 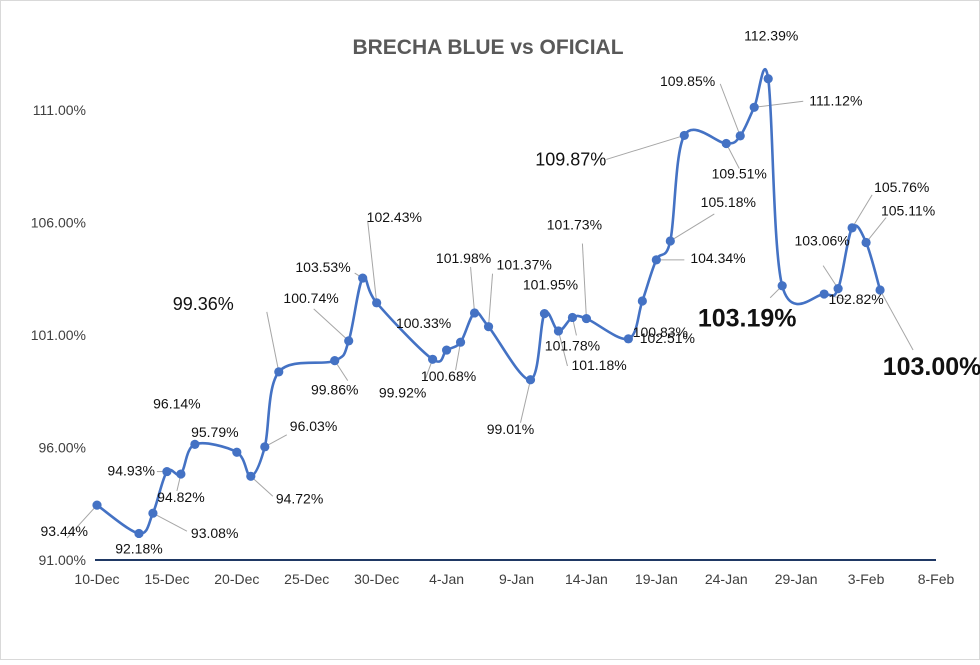 What do you see at coordinates (176, 403) in the screenshot?
I see `data-label: 96.14%` at bounding box center [176, 403].